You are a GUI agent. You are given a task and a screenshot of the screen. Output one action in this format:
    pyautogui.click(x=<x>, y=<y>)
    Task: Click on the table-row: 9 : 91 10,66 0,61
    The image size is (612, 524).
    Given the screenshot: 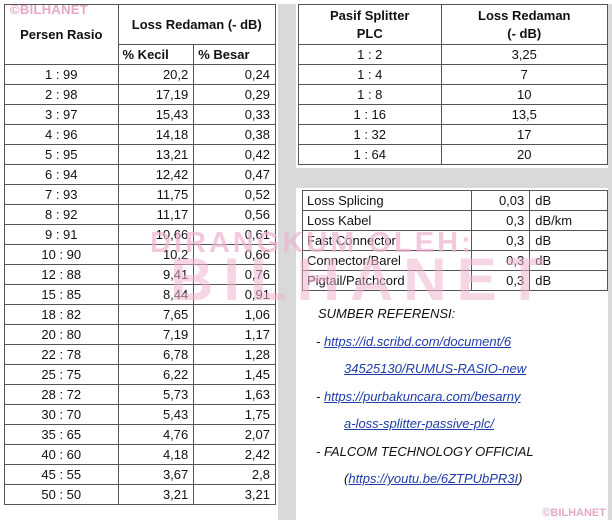 What is the action you would take?
    pyautogui.click(x=140, y=234)
    